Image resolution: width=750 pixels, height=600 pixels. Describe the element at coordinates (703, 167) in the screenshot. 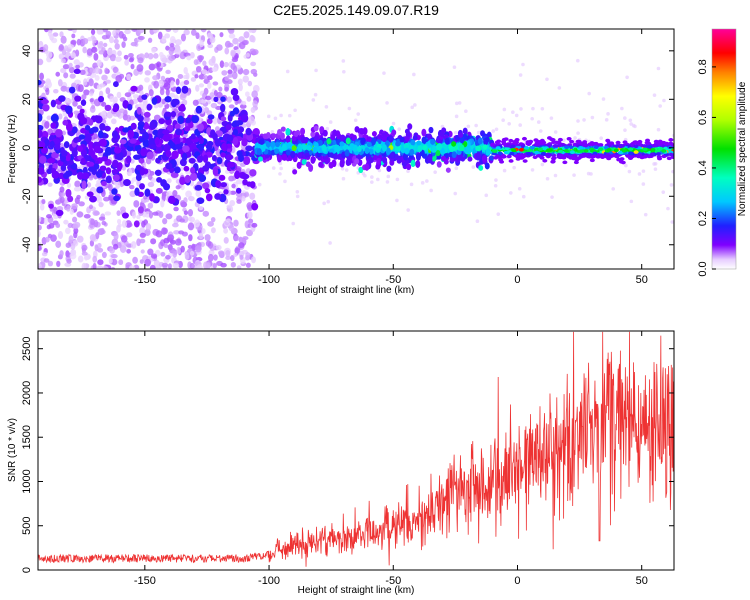

I see `colorbar-tick-label: 0.4` at that location.